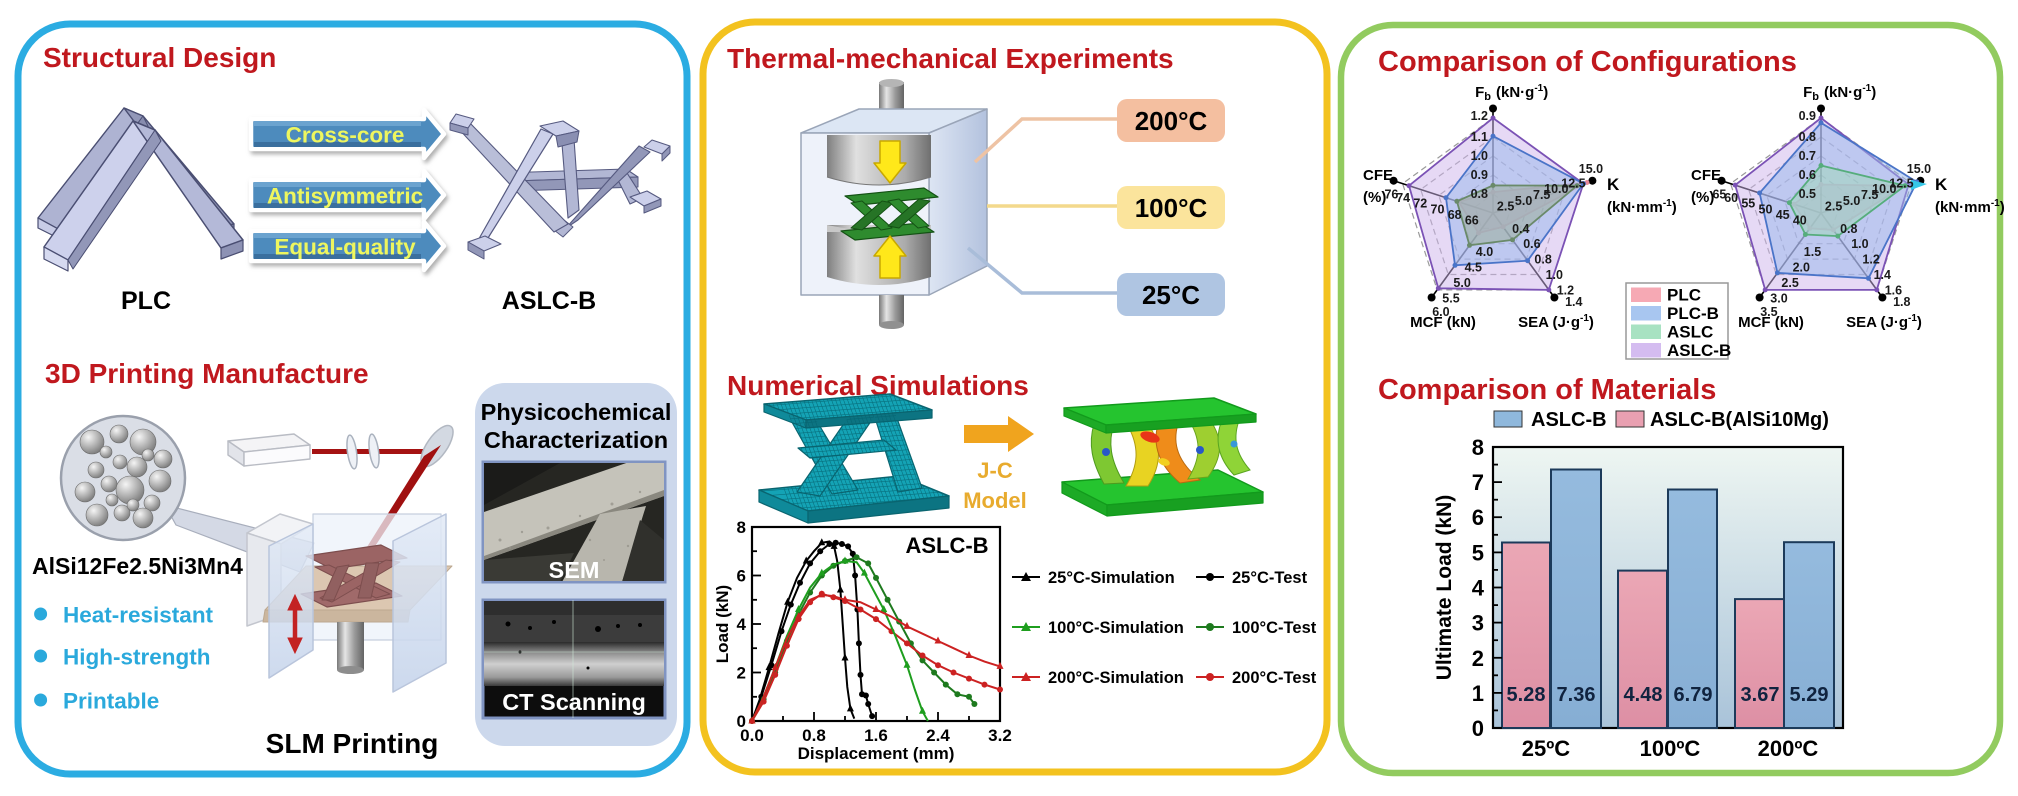  Describe the element at coordinates (1748, 204) in the screenshot. I see `svg-text: 55` at that location.